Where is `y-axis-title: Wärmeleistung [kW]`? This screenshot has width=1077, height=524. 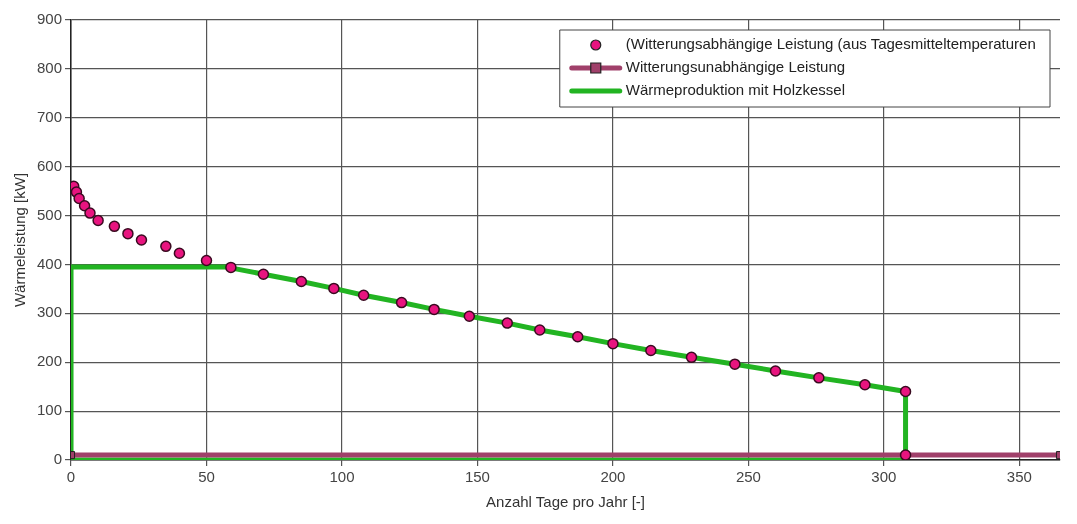 y-axis-title: Wärmeleistung [kW] is located at coordinates (20, 240).